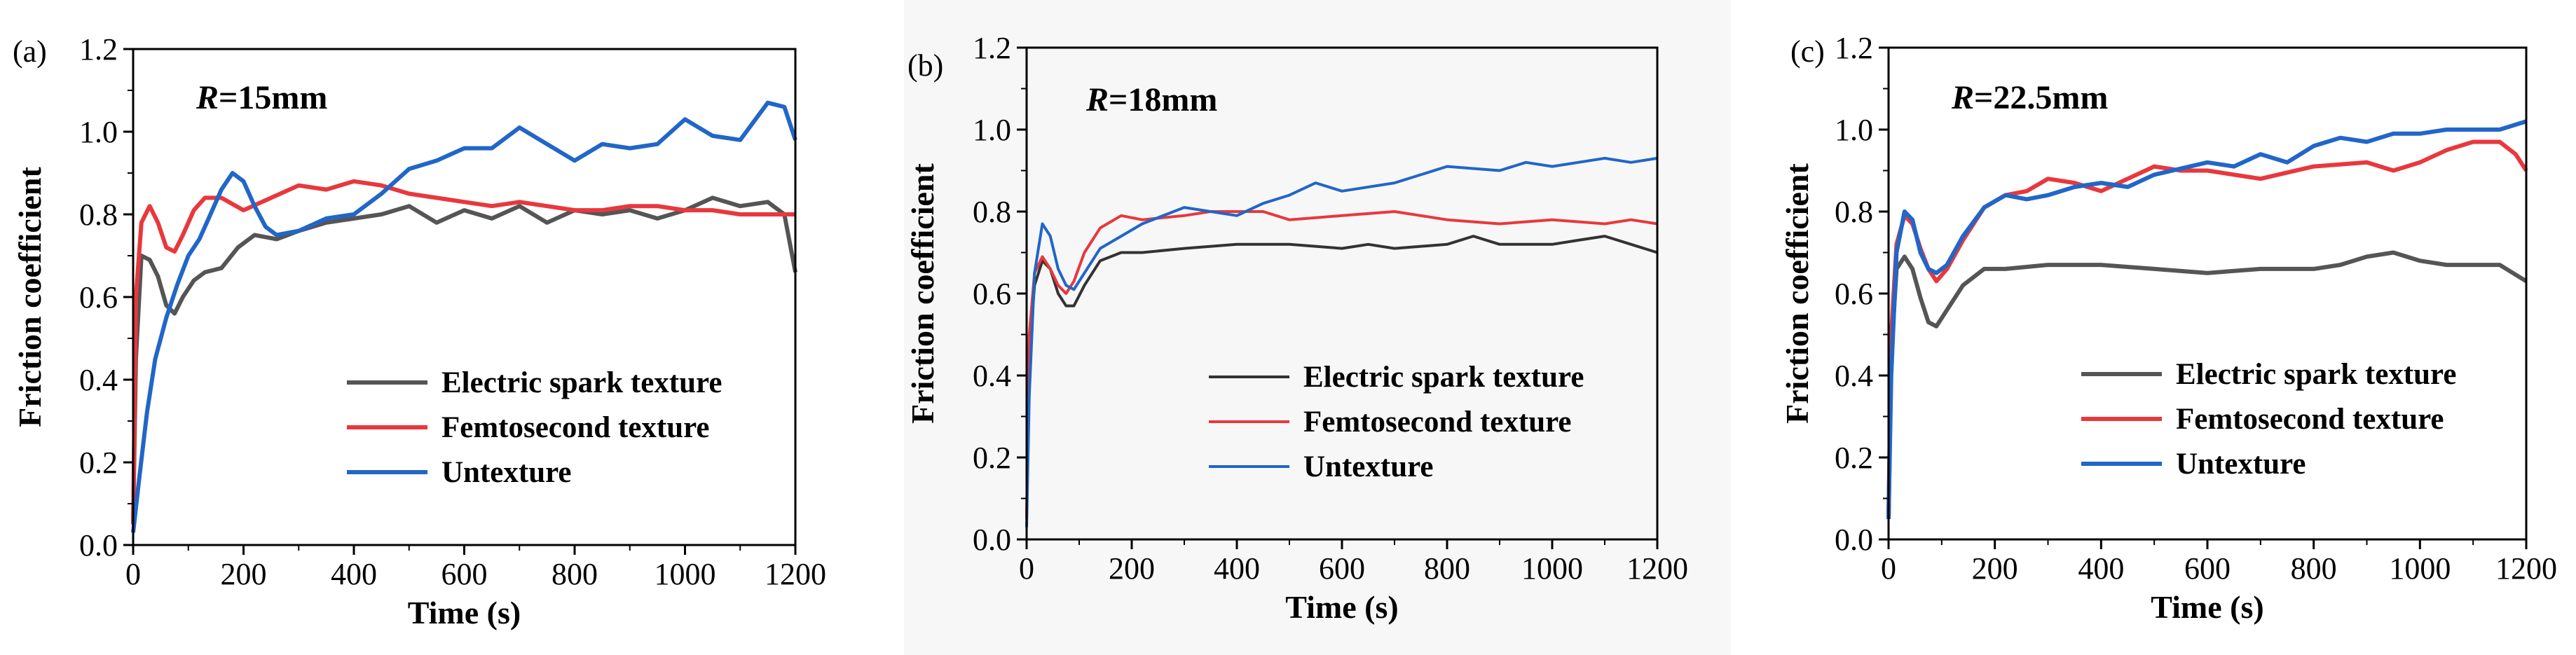 The height and width of the screenshot is (655, 2576). I want to click on radius-annotation: R=22.5mm, so click(2030, 97).